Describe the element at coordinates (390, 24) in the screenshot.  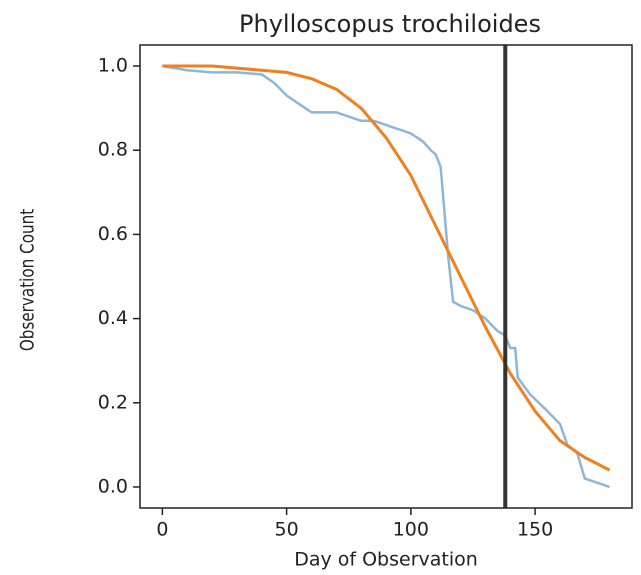
I see `chart-title: Phylloscopus trochiloides` at that location.